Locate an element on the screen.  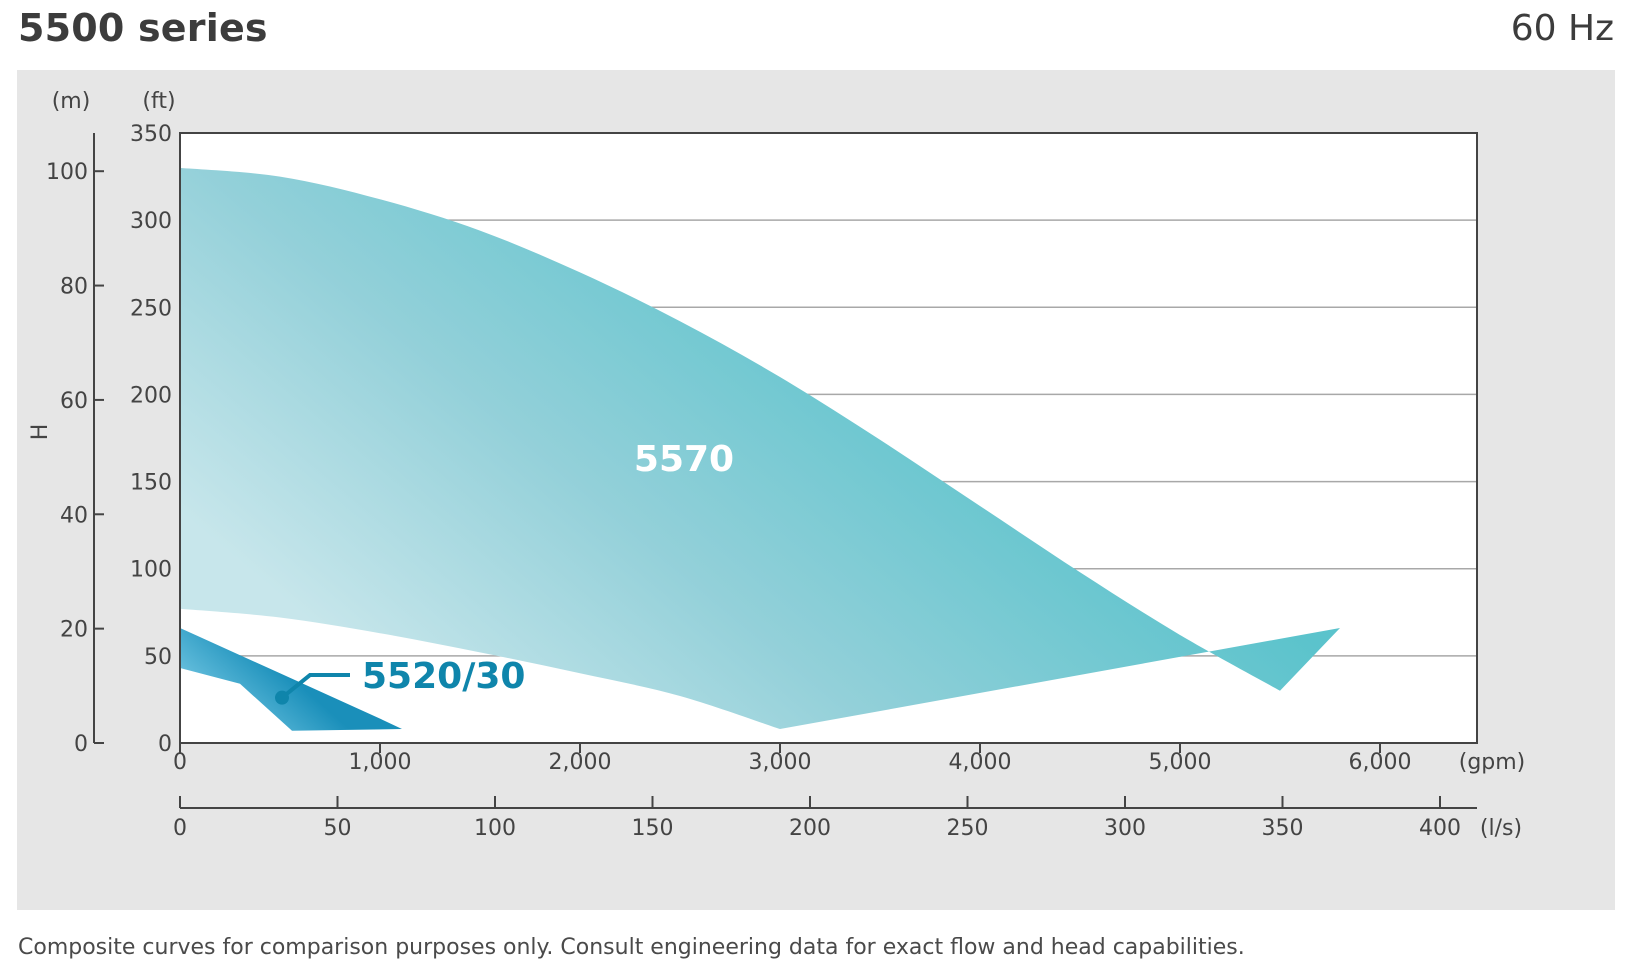
x-tick-label-gpm: 2,000 is located at coordinates (580, 762).